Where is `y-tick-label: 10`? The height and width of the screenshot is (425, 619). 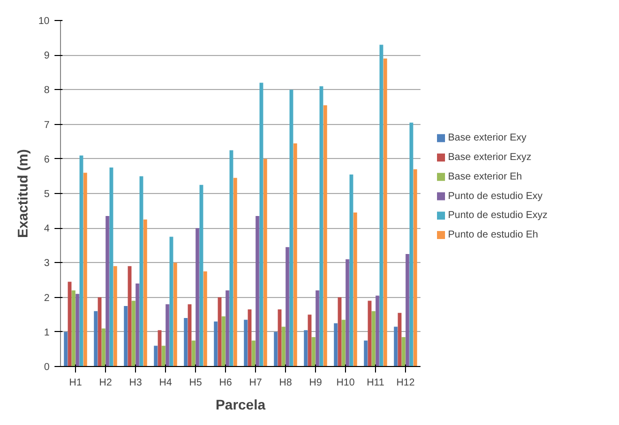
y-tick-label: 10 is located at coordinates (44, 21).